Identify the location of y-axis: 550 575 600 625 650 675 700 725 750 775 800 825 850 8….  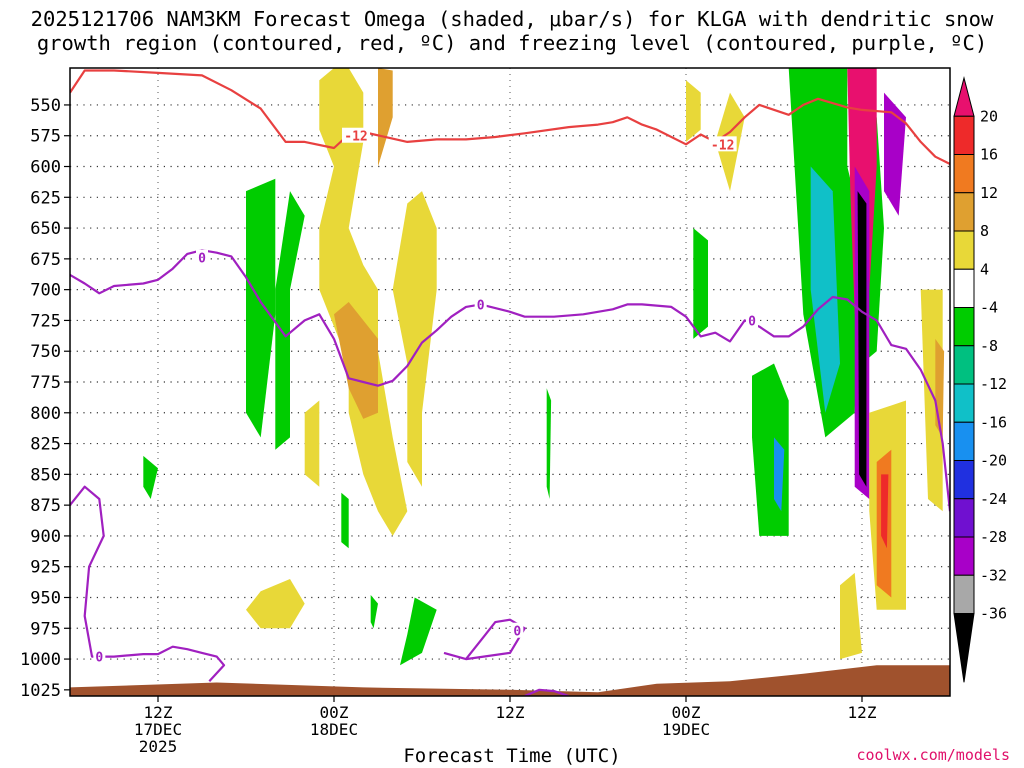
(45, 398).